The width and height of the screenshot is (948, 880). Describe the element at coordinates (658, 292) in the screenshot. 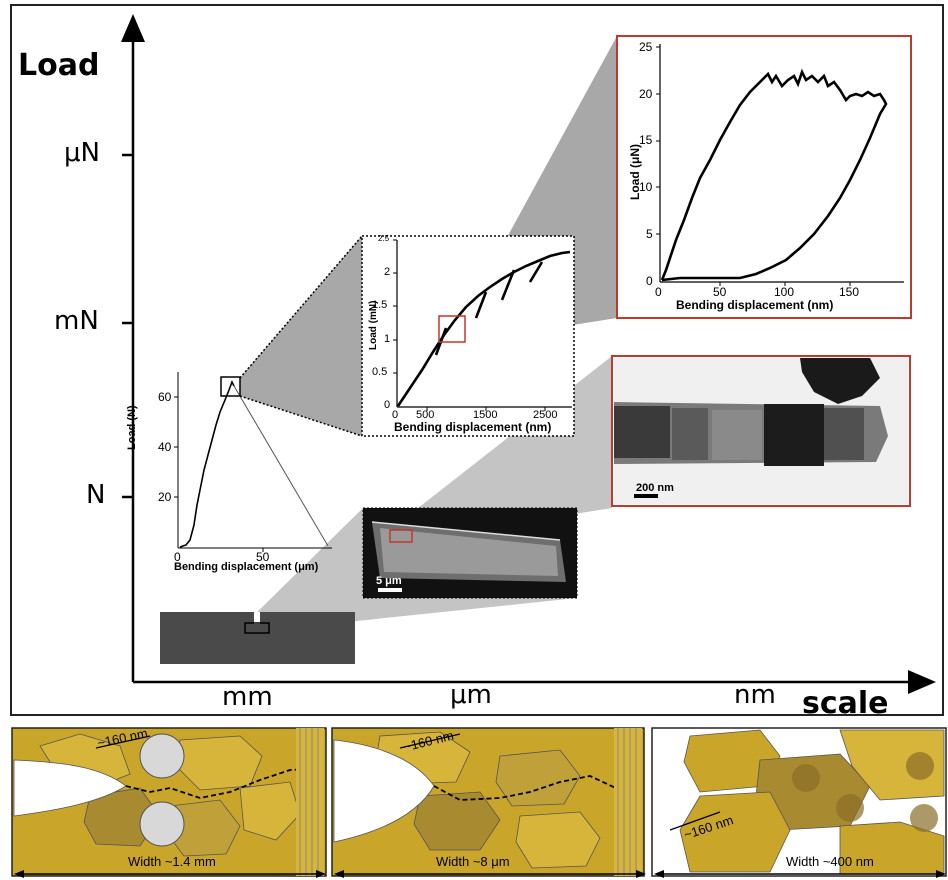

I see `inset-uN-xtick-0: 0` at that location.